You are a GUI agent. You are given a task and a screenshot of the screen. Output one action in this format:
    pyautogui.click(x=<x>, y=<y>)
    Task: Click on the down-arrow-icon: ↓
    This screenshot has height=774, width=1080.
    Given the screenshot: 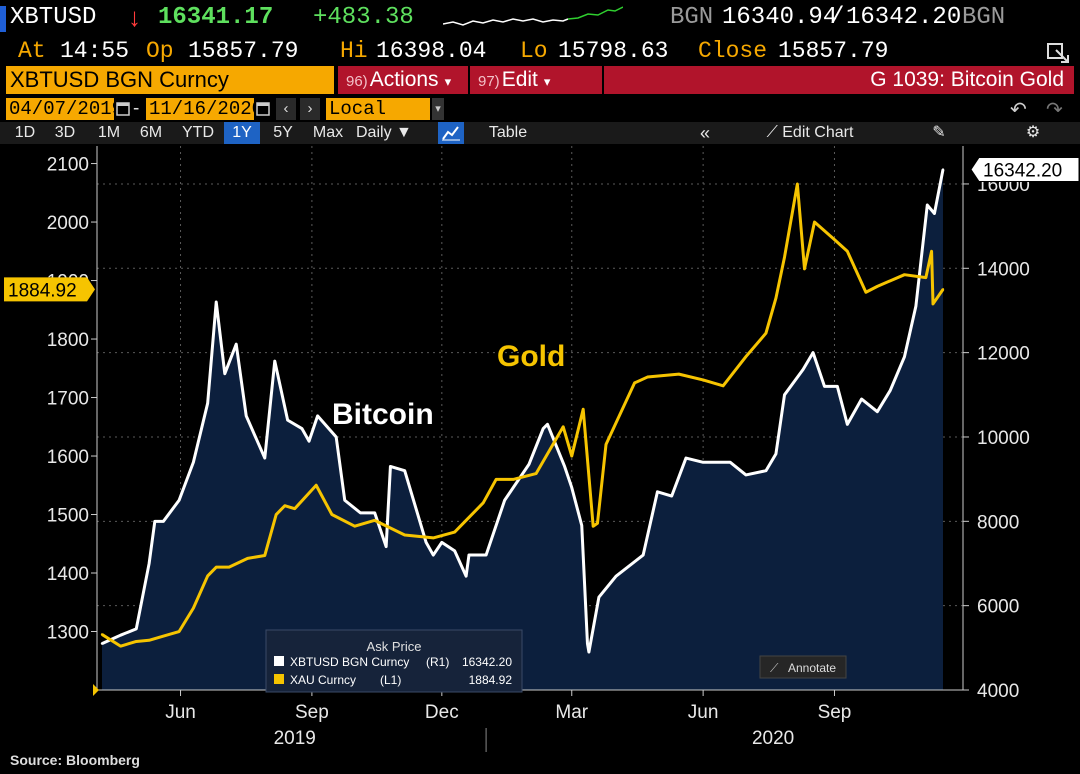 What is the action you would take?
    pyautogui.click(x=134, y=17)
    